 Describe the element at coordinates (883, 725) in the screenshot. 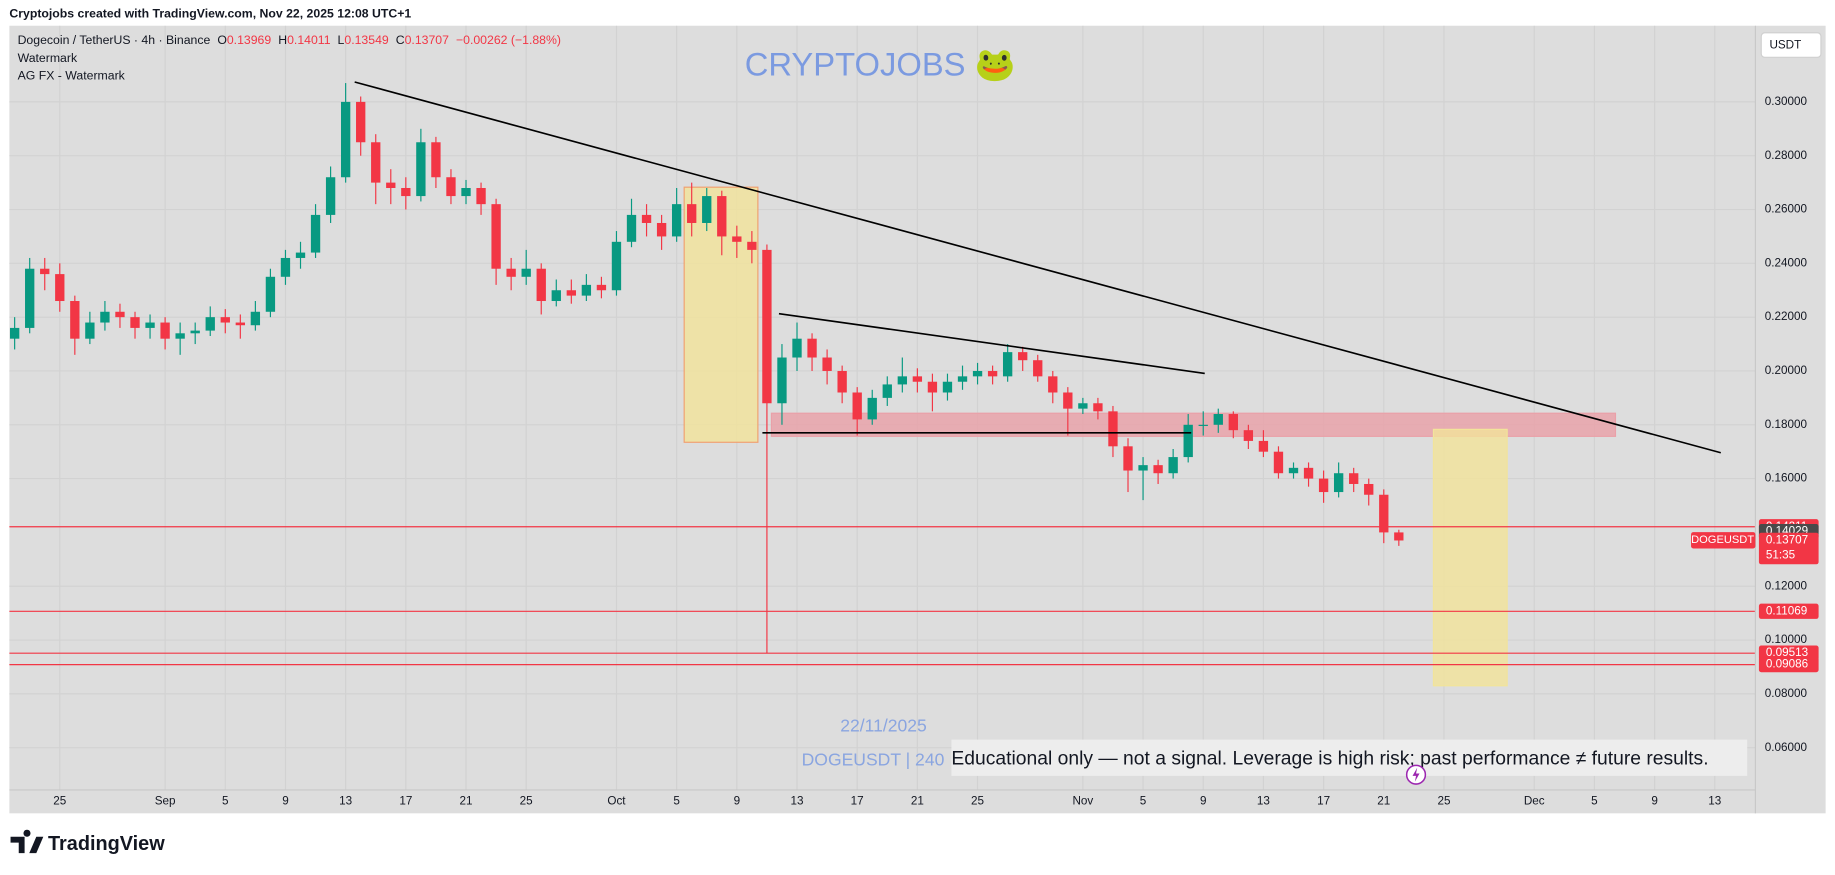

I see `date-stamp: 22/11/2025` at that location.